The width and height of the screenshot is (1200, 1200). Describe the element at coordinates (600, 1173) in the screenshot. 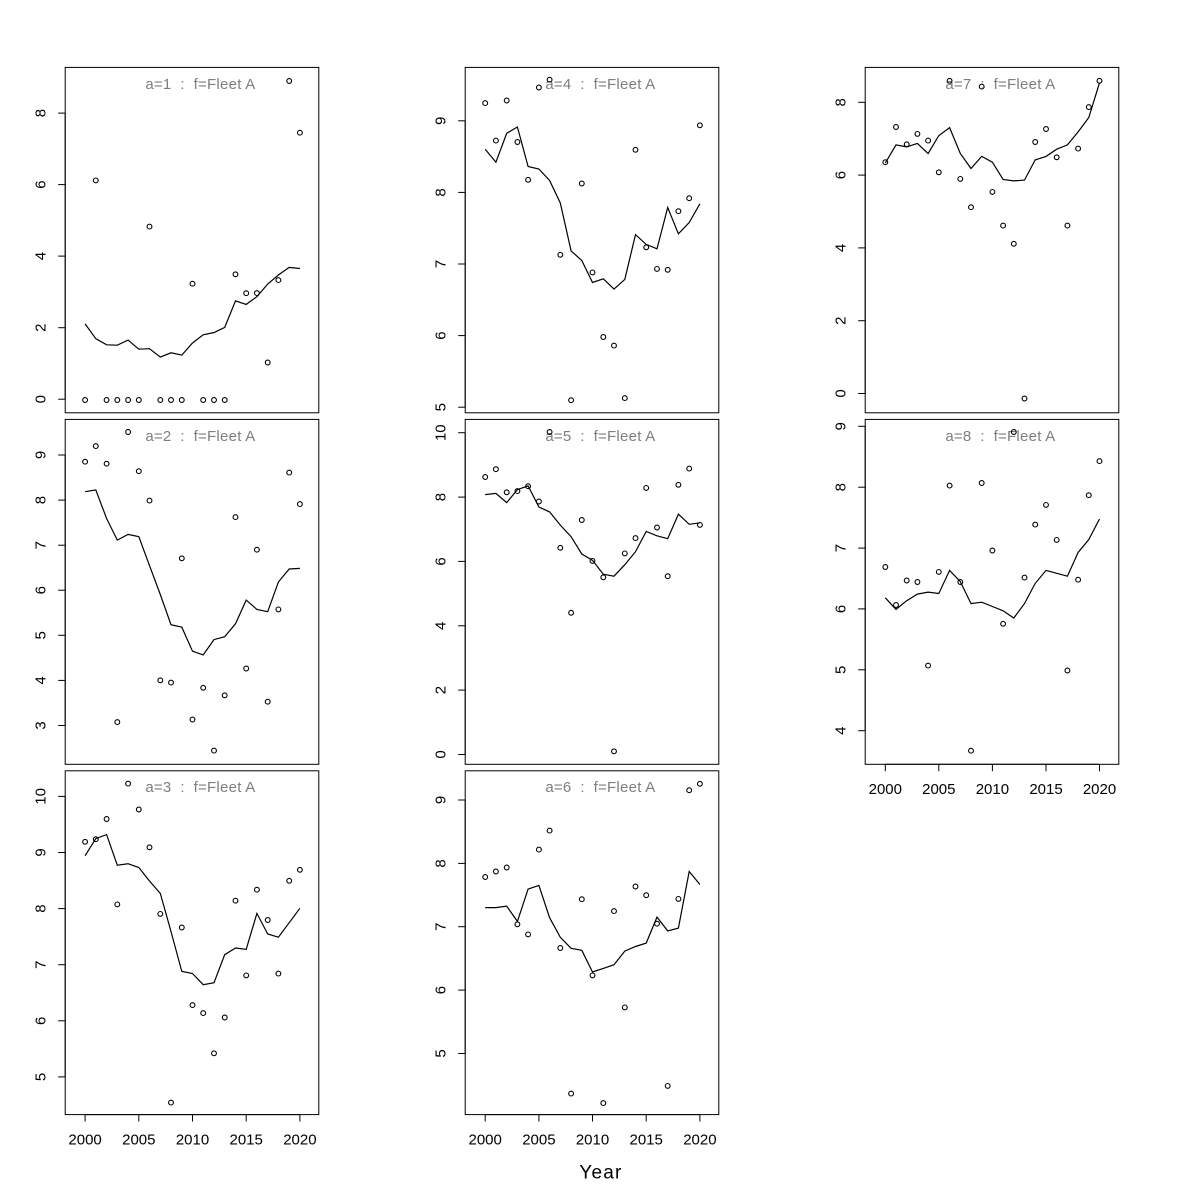

I see `svg-text: Year` at that location.